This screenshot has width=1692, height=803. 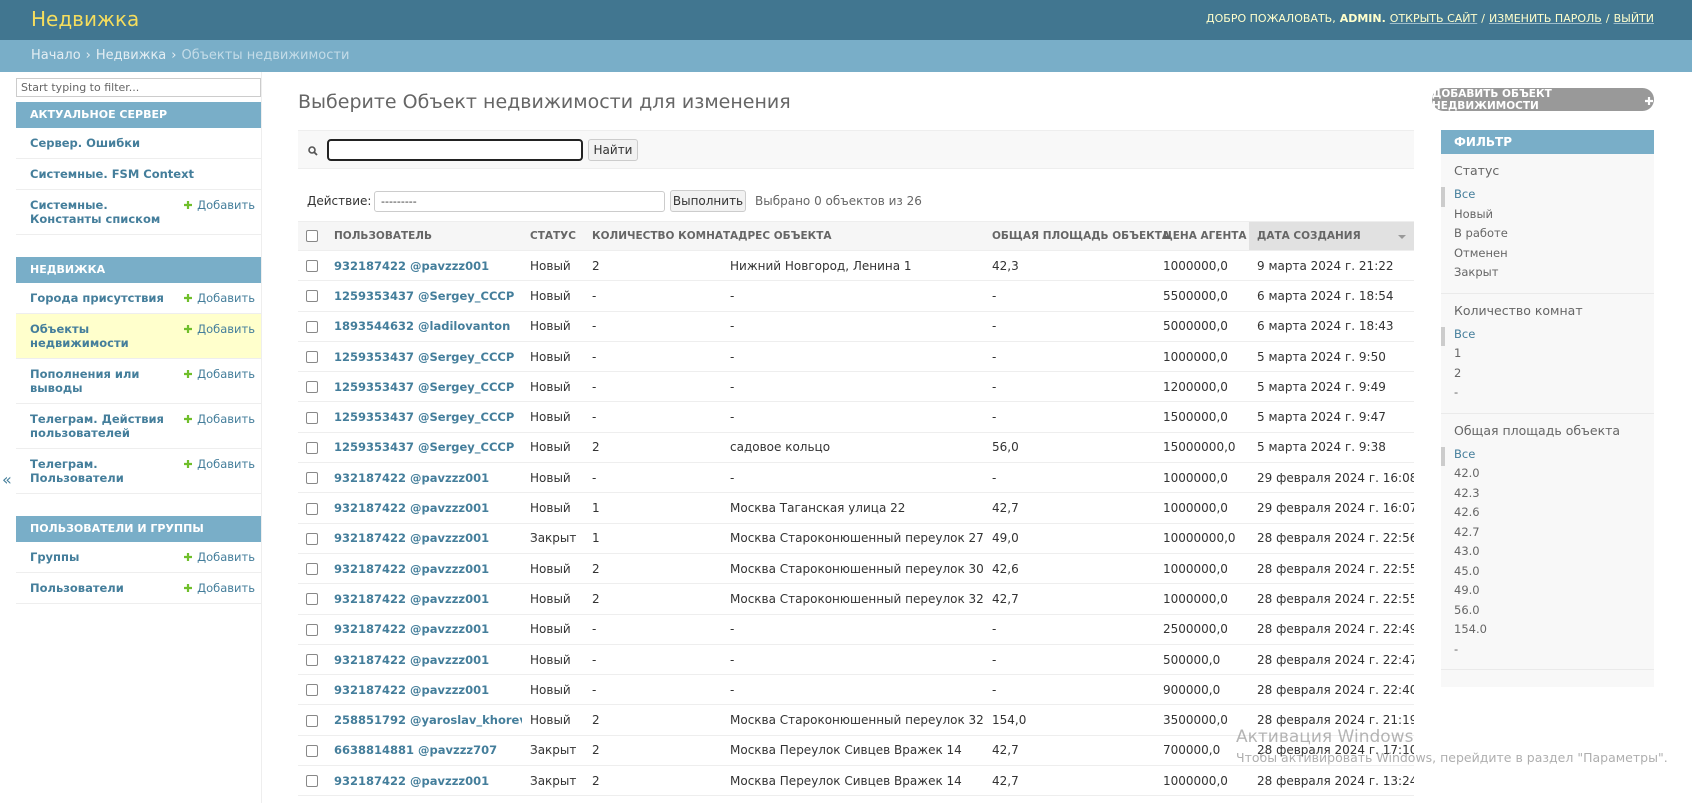 I want to click on filter-option: 45.0, so click(x=1467, y=570).